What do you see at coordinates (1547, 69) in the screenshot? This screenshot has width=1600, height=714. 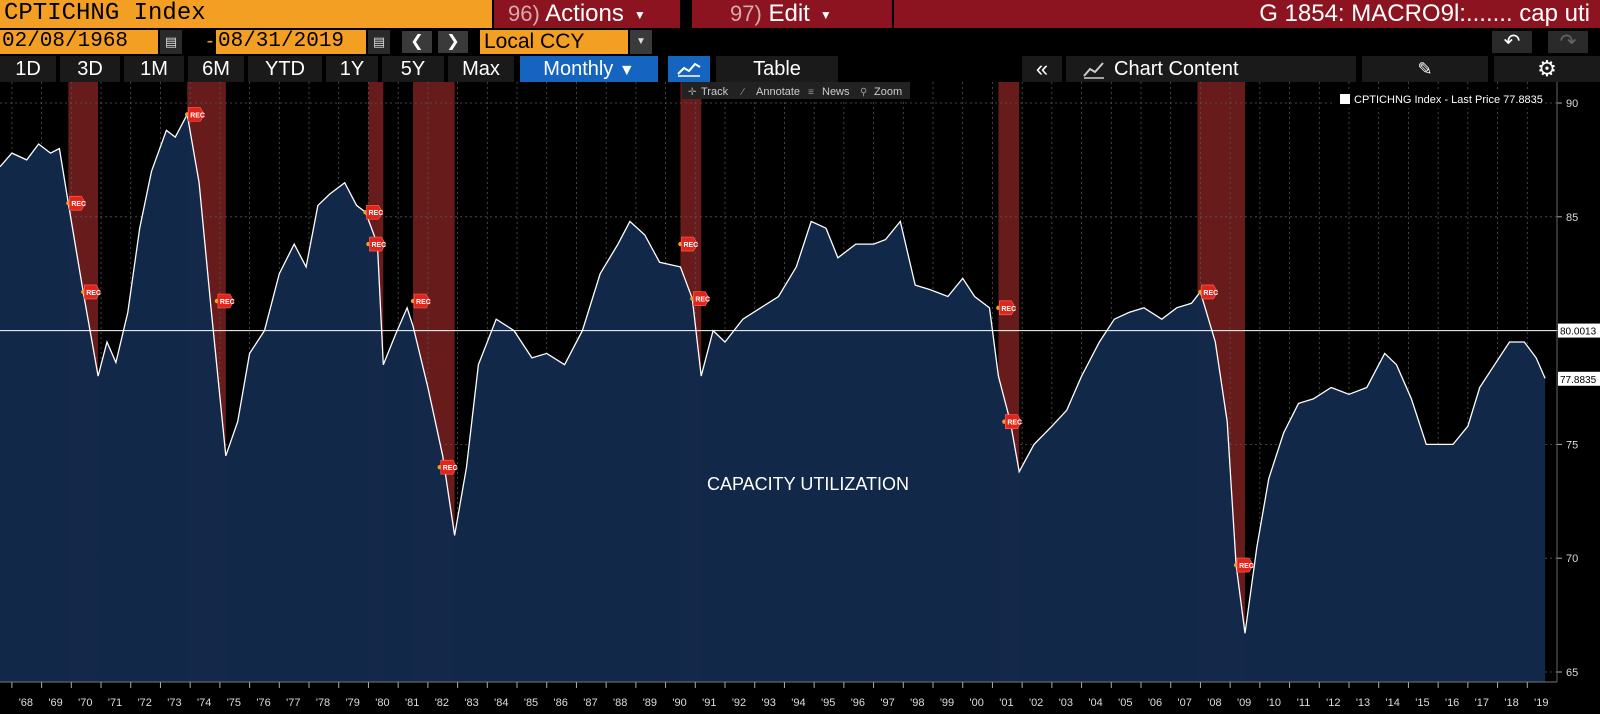 I see `gear-icon: ⚙` at bounding box center [1547, 69].